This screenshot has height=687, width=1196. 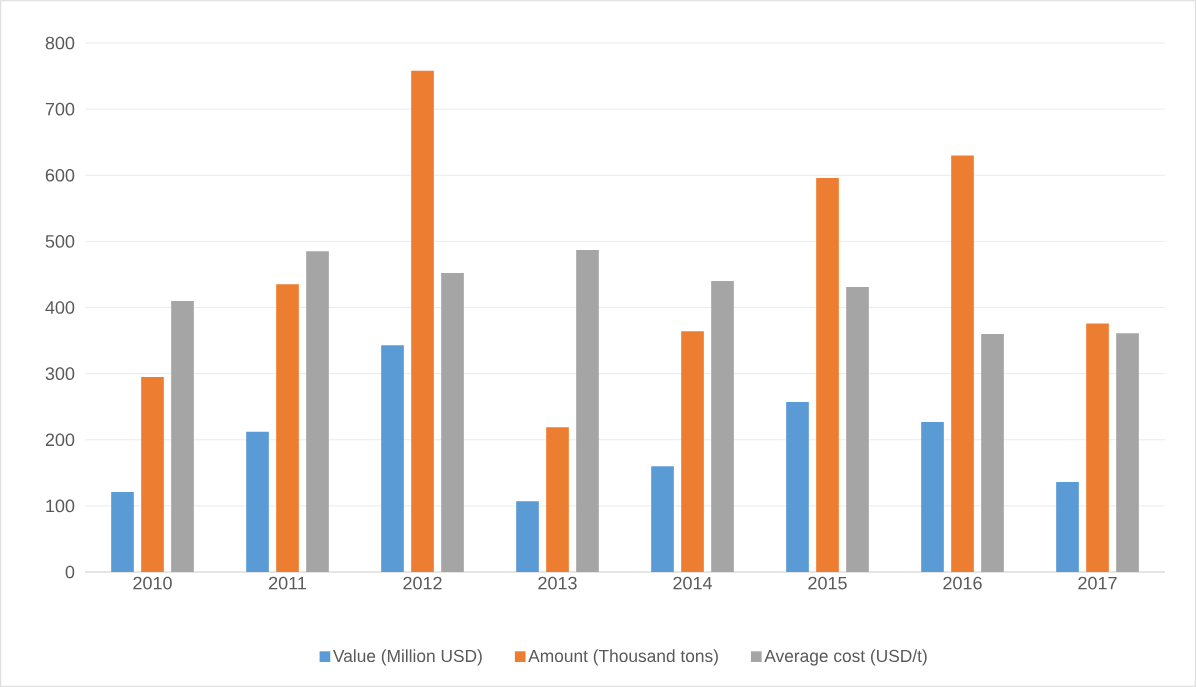 What do you see at coordinates (845, 657) in the screenshot?
I see `legend-label: Average cost (USD/t)` at bounding box center [845, 657].